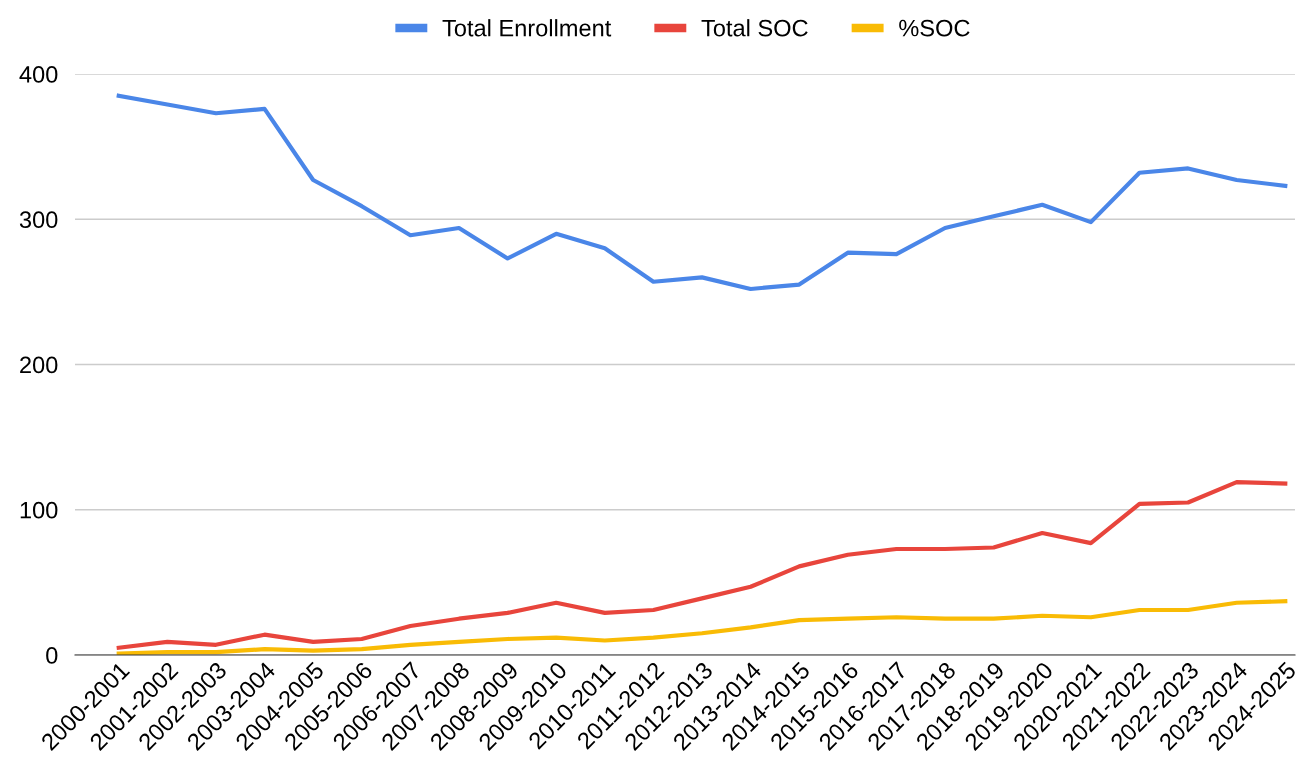 This screenshot has height=779, width=1310. What do you see at coordinates (39, 510) in the screenshot?
I see `y-tick-label: 100` at bounding box center [39, 510].